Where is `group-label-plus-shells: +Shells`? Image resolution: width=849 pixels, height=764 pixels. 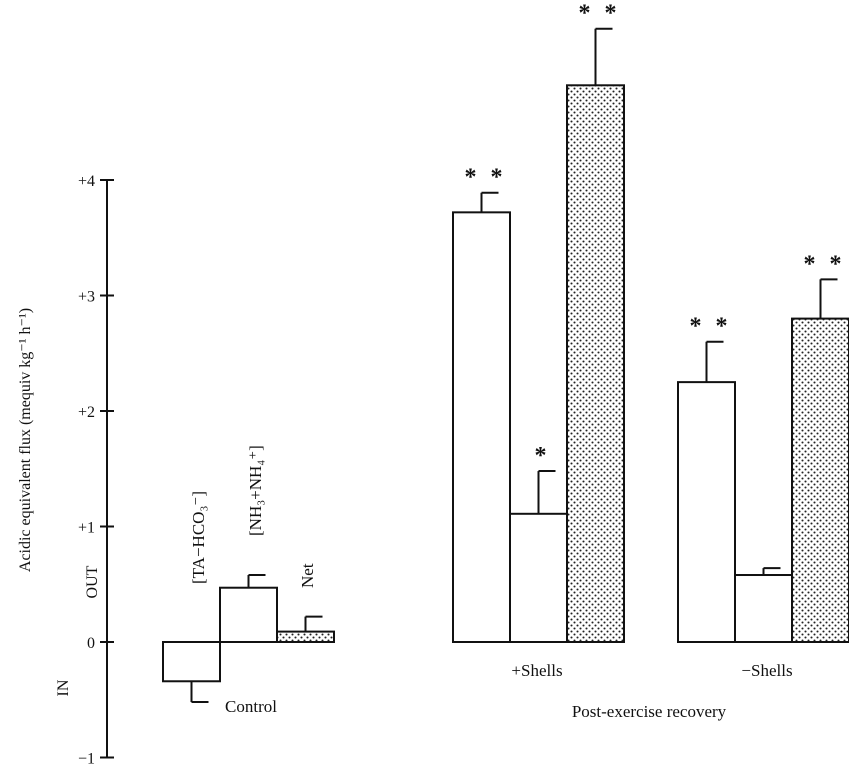 group-label-plus-shells: +Shells is located at coordinates (536, 670).